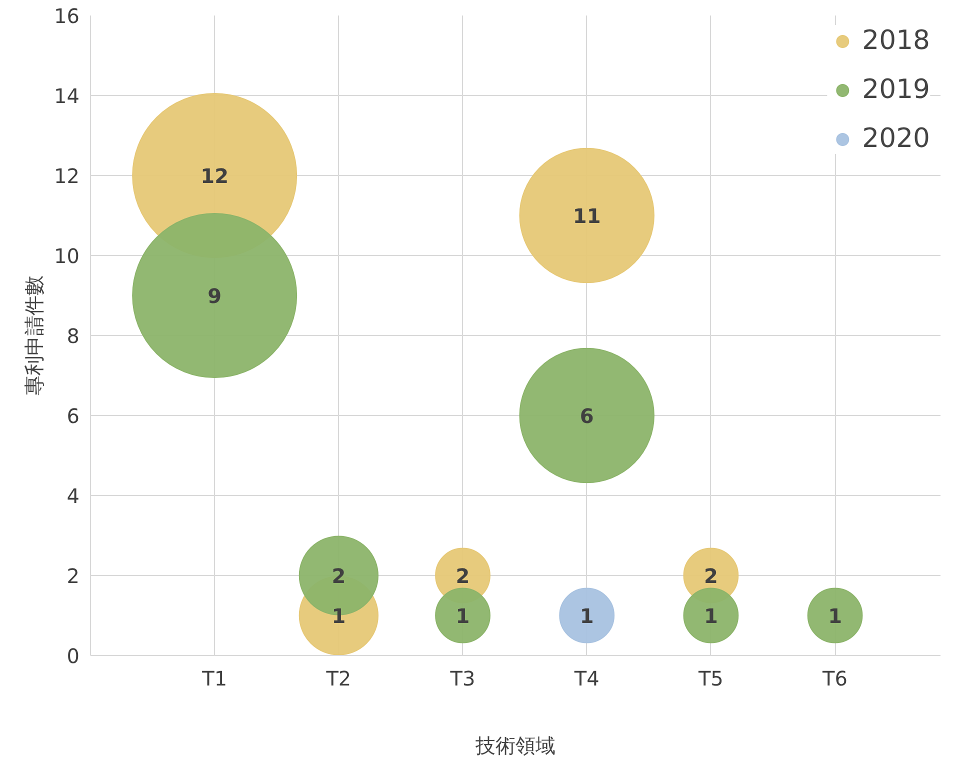 This screenshot has width=958, height=770. What do you see at coordinates (587, 416) in the screenshot?
I see `data-label: 6` at bounding box center [587, 416].